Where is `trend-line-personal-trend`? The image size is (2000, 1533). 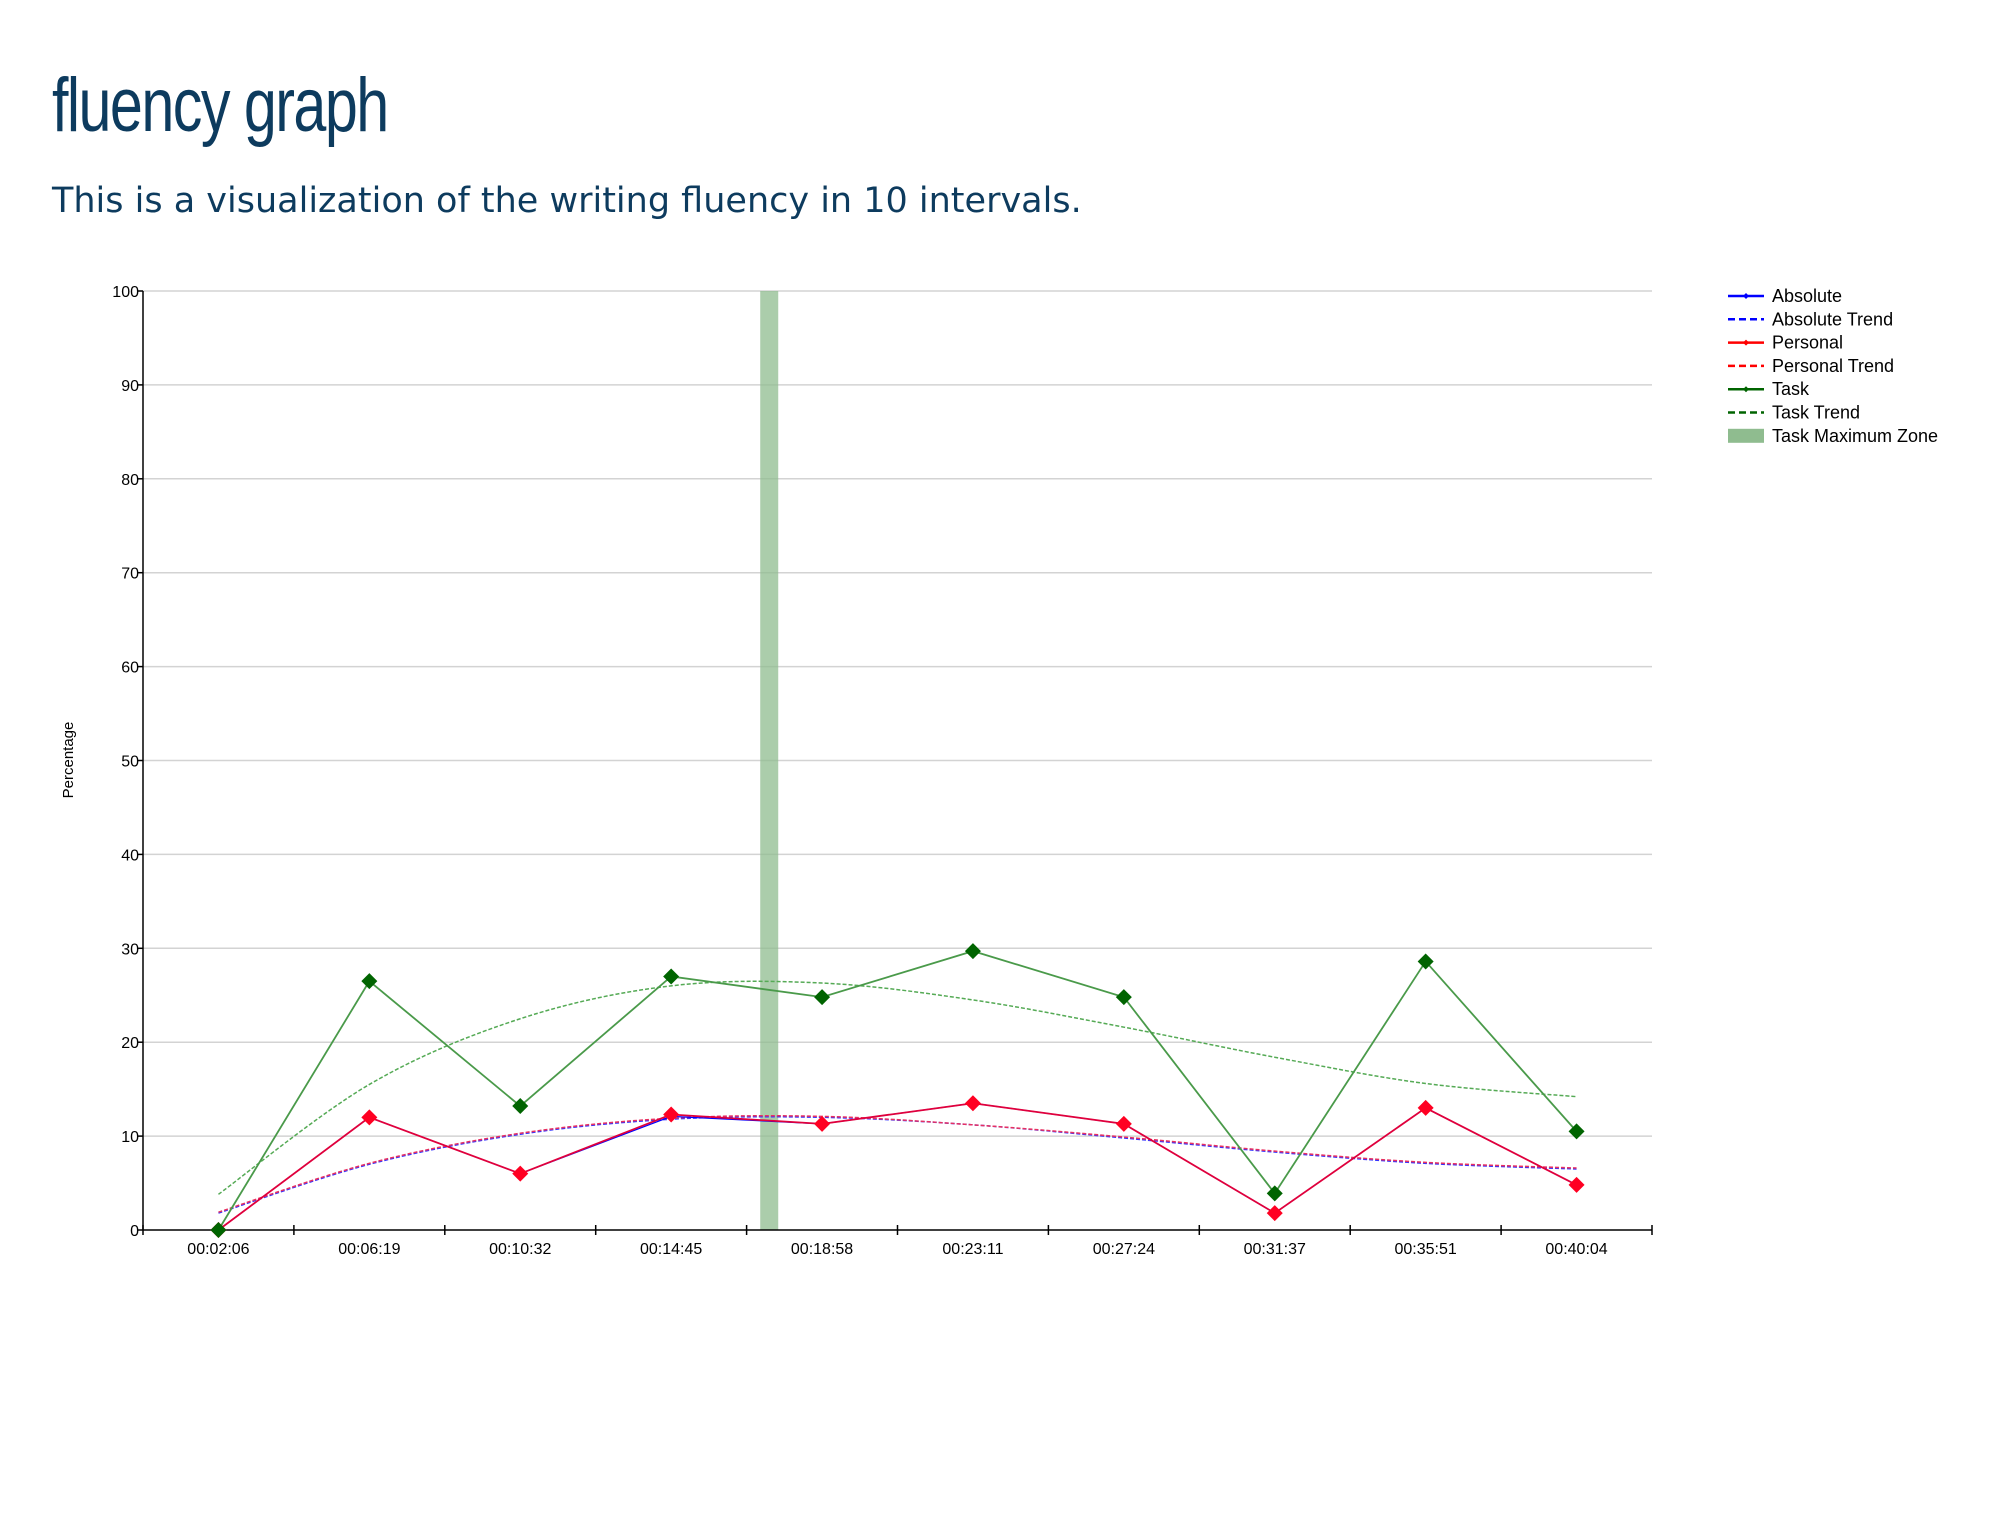 trend-line-personal-trend is located at coordinates (897, 1164).